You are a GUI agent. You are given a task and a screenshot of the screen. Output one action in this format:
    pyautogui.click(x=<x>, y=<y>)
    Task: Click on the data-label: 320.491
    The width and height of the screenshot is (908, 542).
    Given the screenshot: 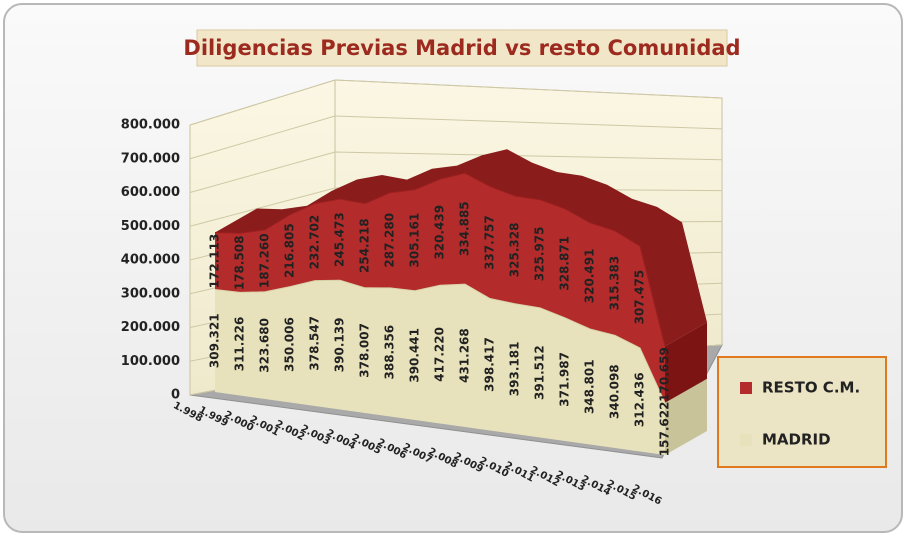 What is the action you would take?
    pyautogui.click(x=590, y=276)
    